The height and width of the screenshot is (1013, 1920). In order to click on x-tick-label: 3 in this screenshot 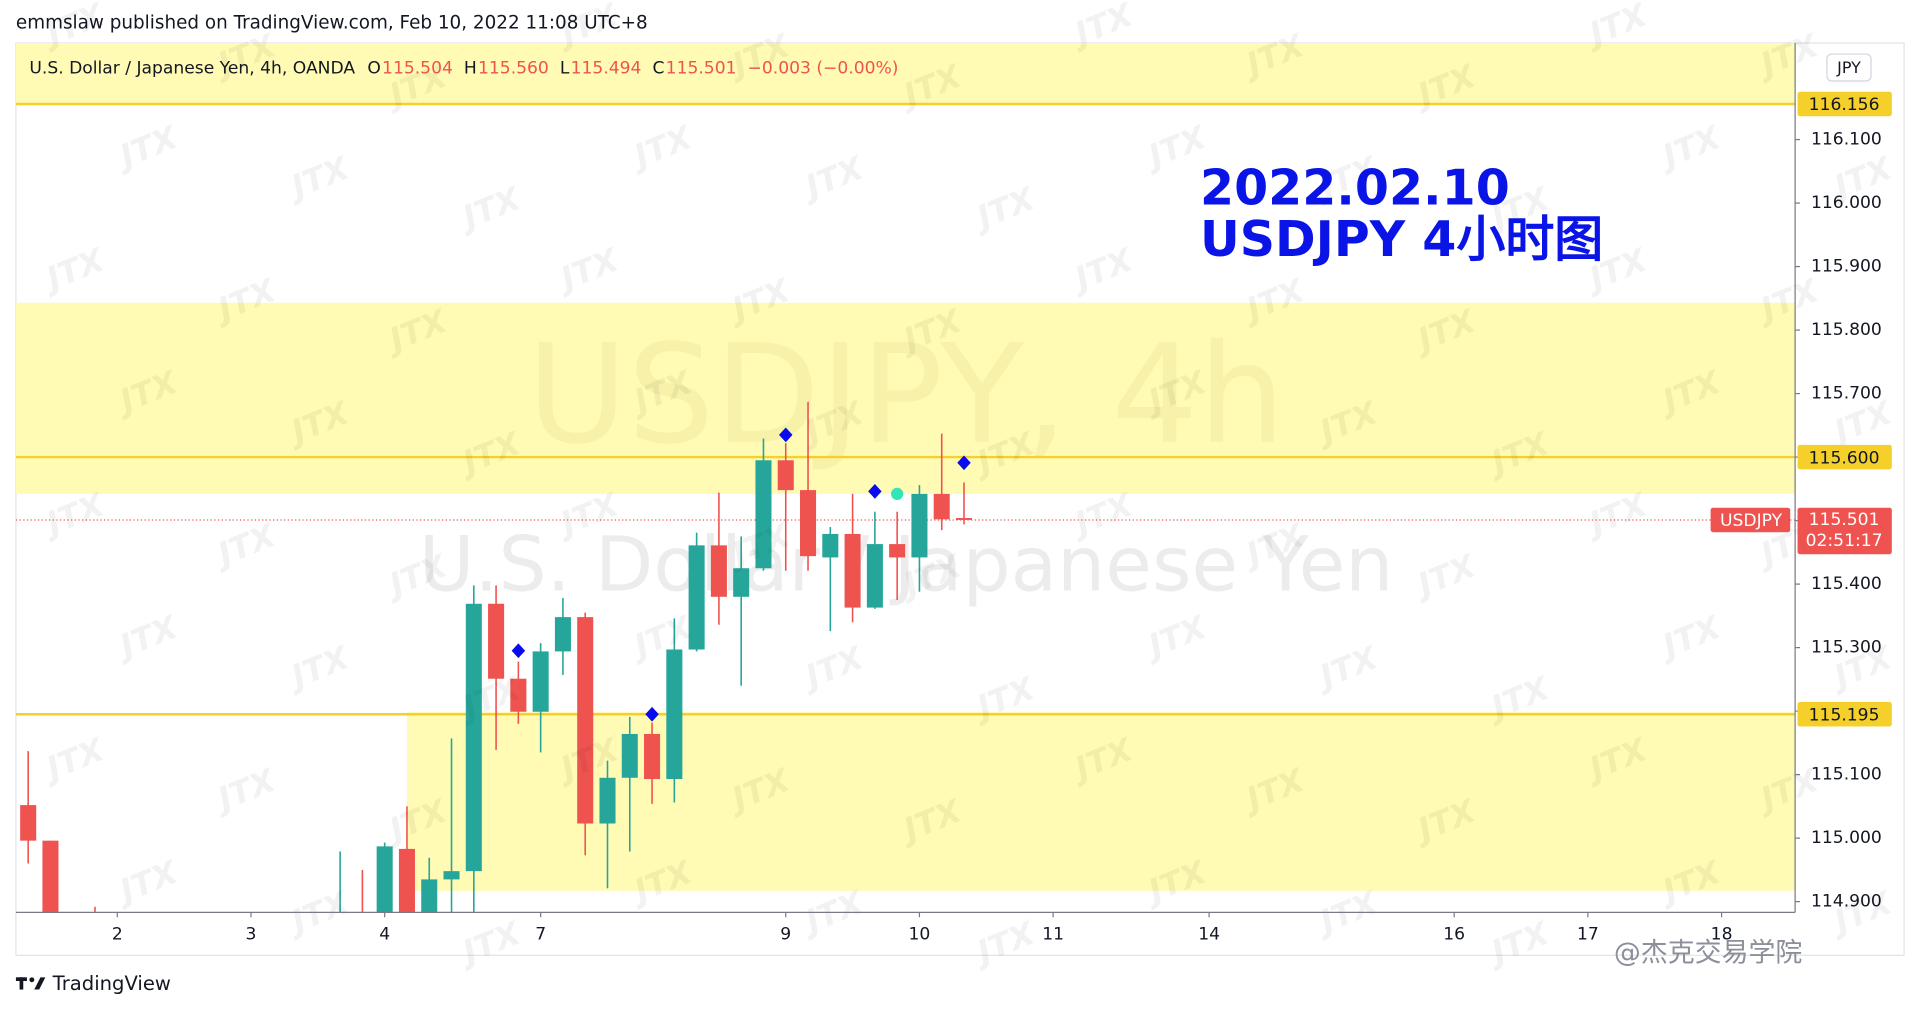, I will do `click(251, 934)`.